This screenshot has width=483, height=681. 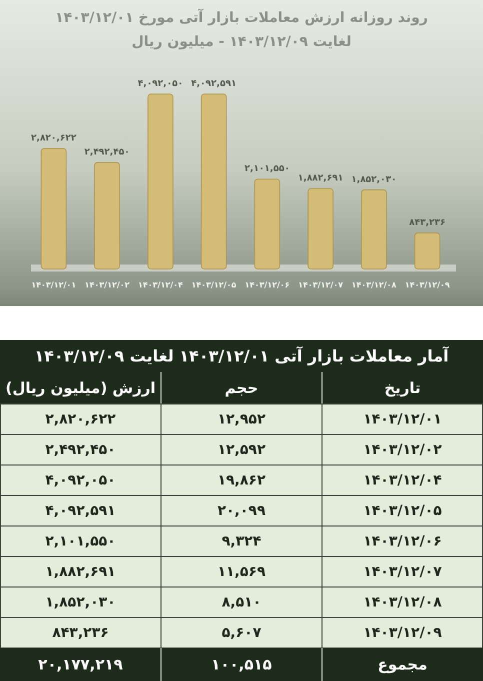 I want to click on category: ۱۴۰۳/۱۲/۰۹, so click(x=402, y=632).